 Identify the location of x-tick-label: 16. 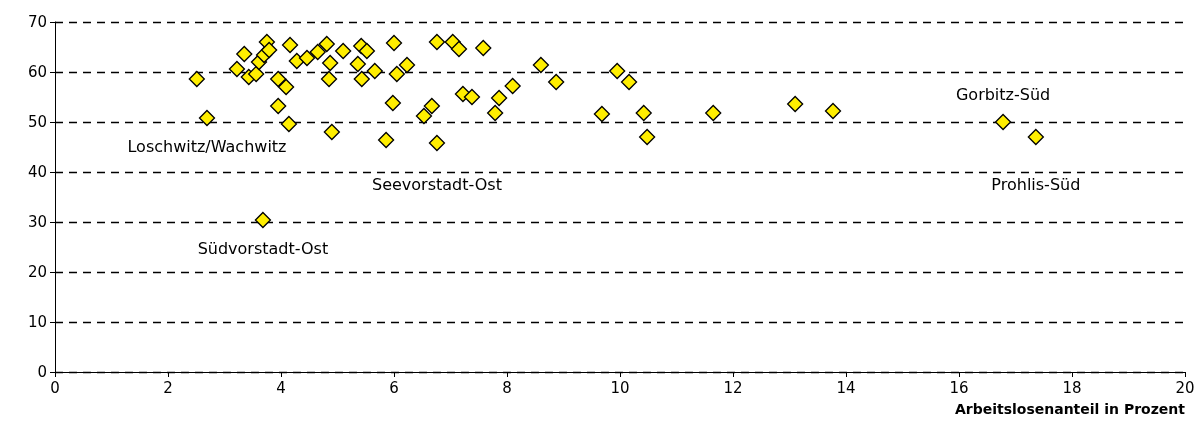
(959, 387).